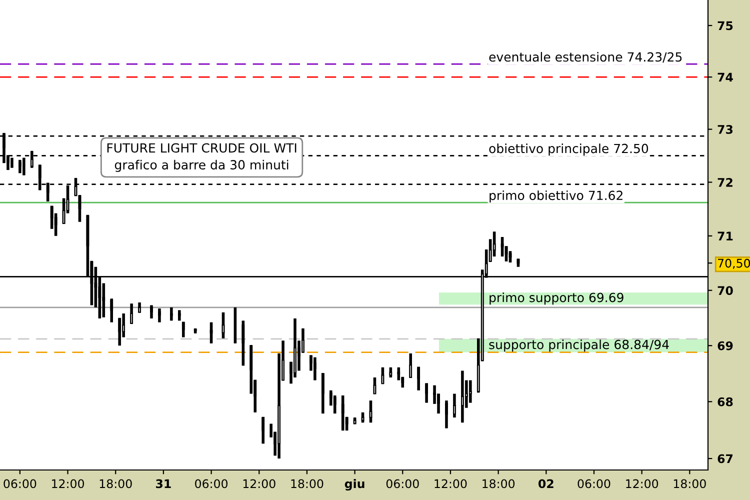  Describe the element at coordinates (585, 57) in the screenshot. I see `ref-line-label: eventuale estensione 74.23/25` at that location.